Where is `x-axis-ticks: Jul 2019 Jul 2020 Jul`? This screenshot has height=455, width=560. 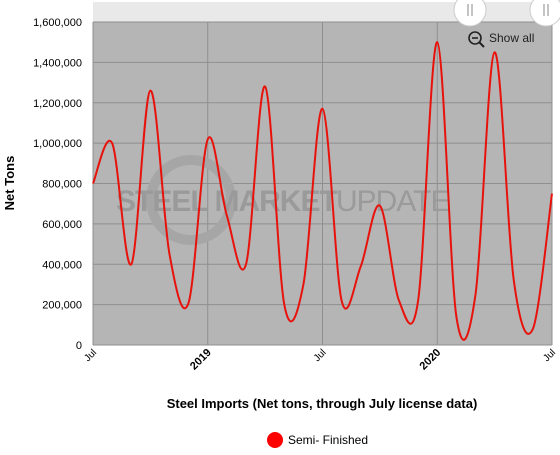 x-axis-ticks: Jul 2019 Jul 2020 Jul is located at coordinates (320, 360).